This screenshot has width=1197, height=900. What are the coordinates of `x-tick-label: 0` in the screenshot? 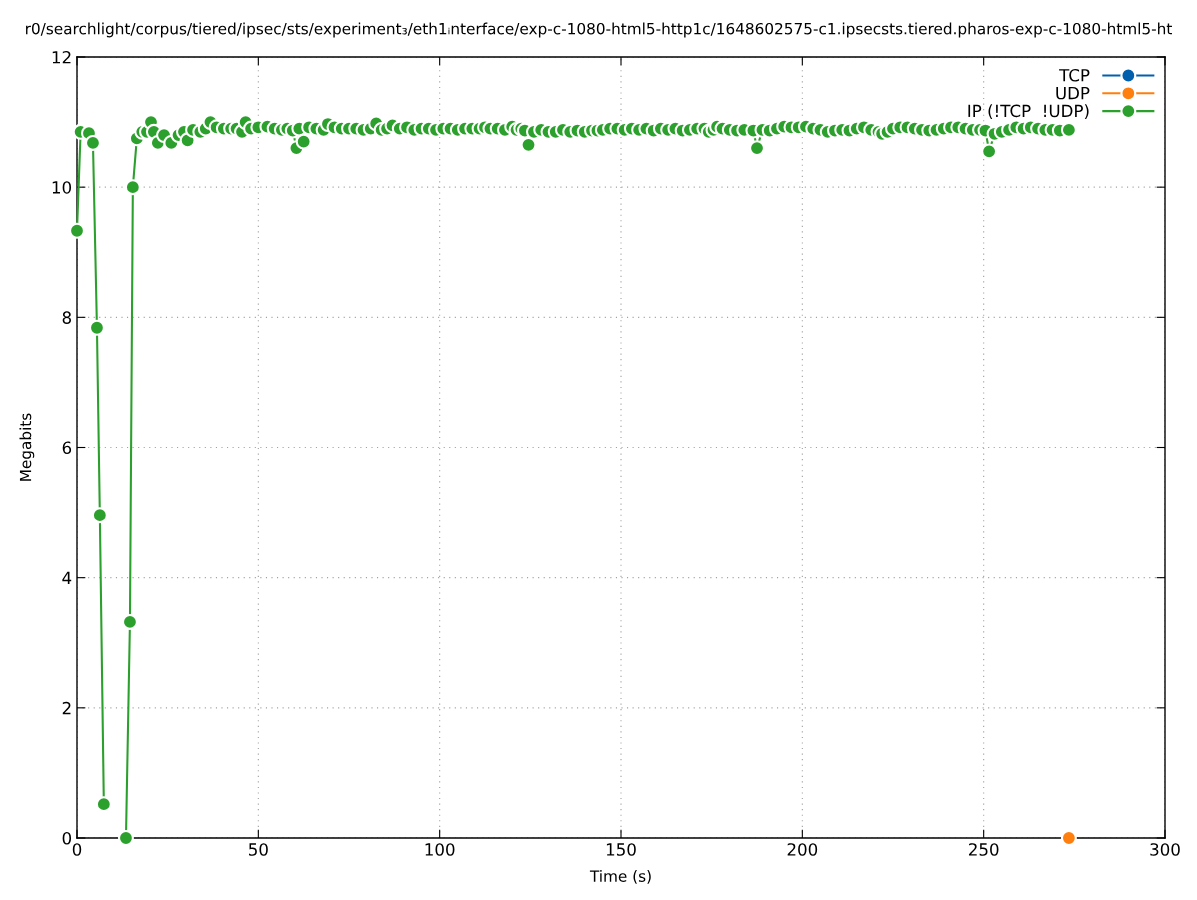 It's located at (77, 849).